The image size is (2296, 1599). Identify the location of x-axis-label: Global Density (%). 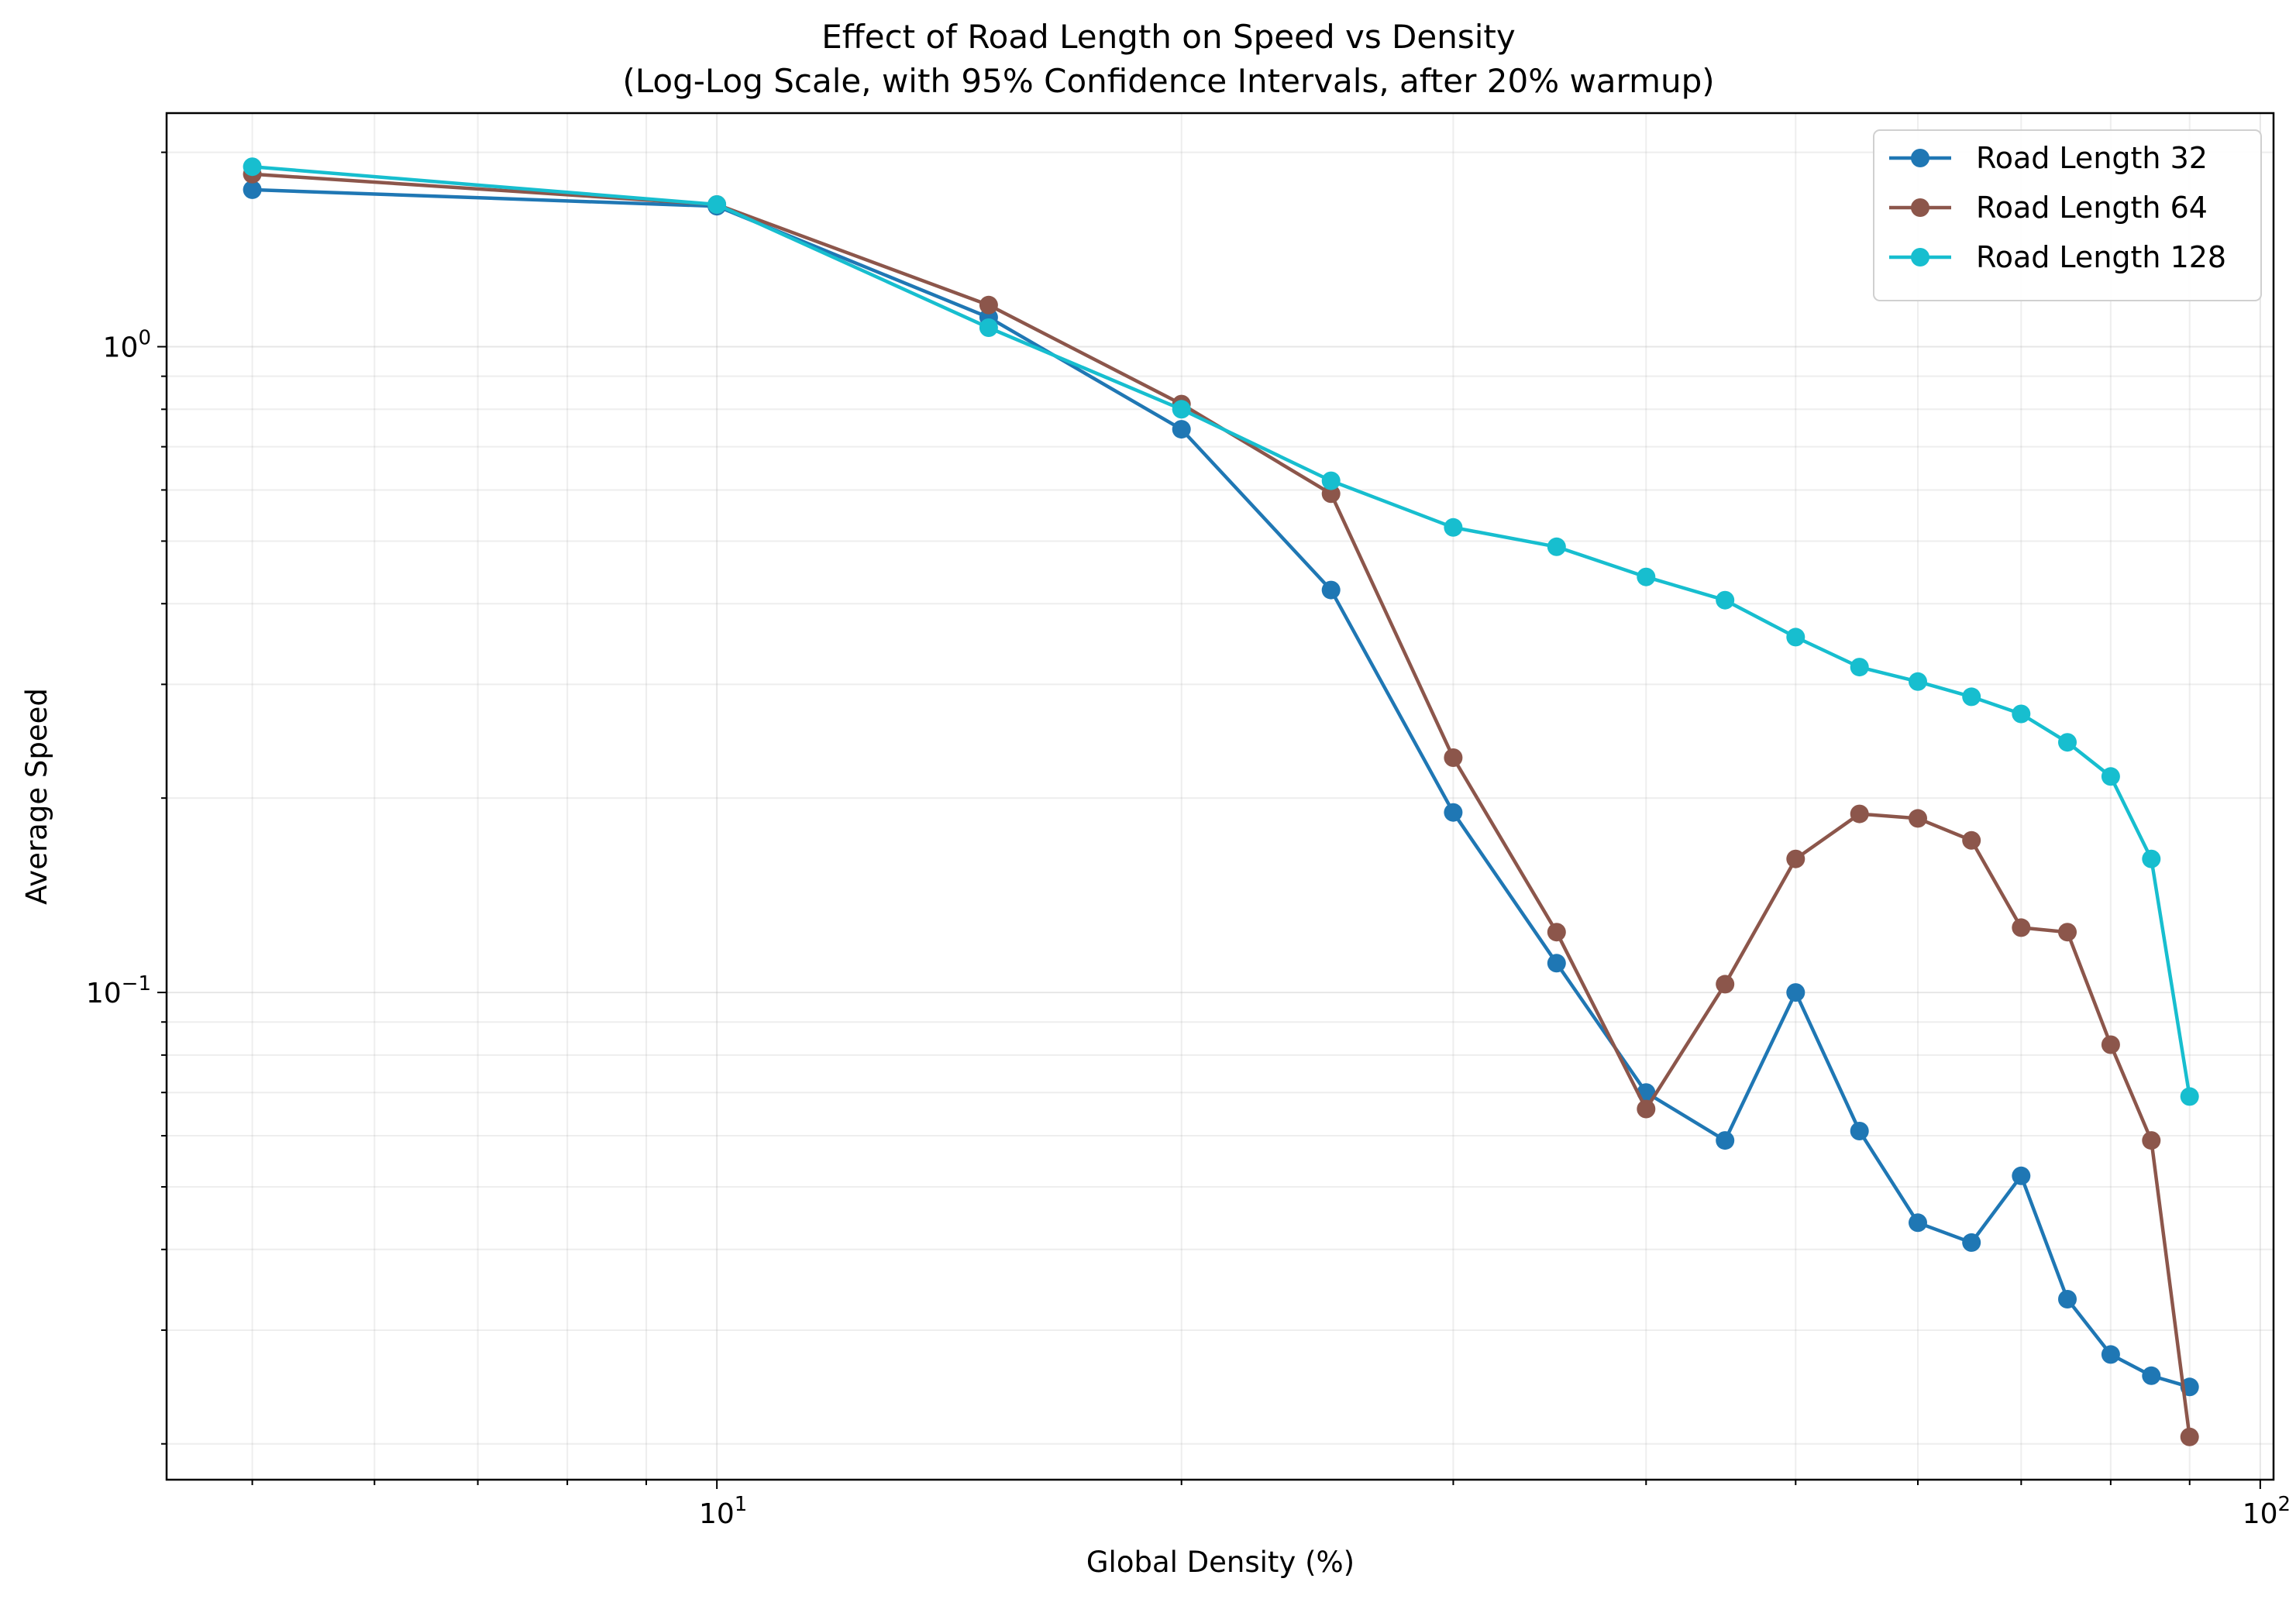
(1221, 1563).